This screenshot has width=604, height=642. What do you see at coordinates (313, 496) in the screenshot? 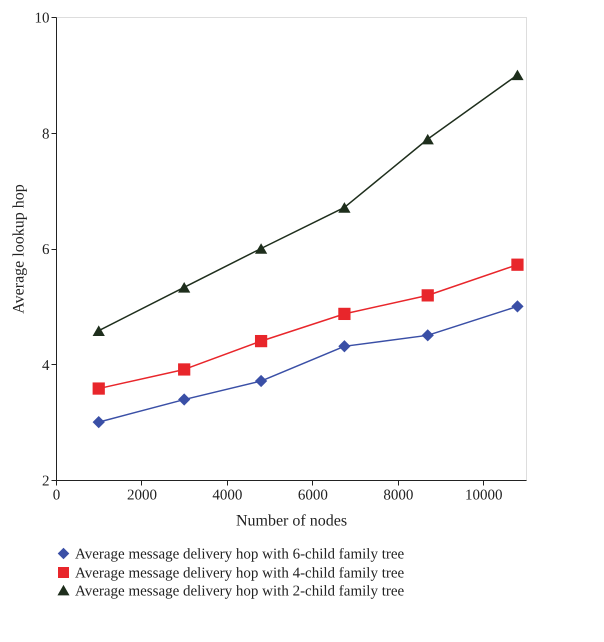
I see `x-tick-label: 6000` at bounding box center [313, 496].